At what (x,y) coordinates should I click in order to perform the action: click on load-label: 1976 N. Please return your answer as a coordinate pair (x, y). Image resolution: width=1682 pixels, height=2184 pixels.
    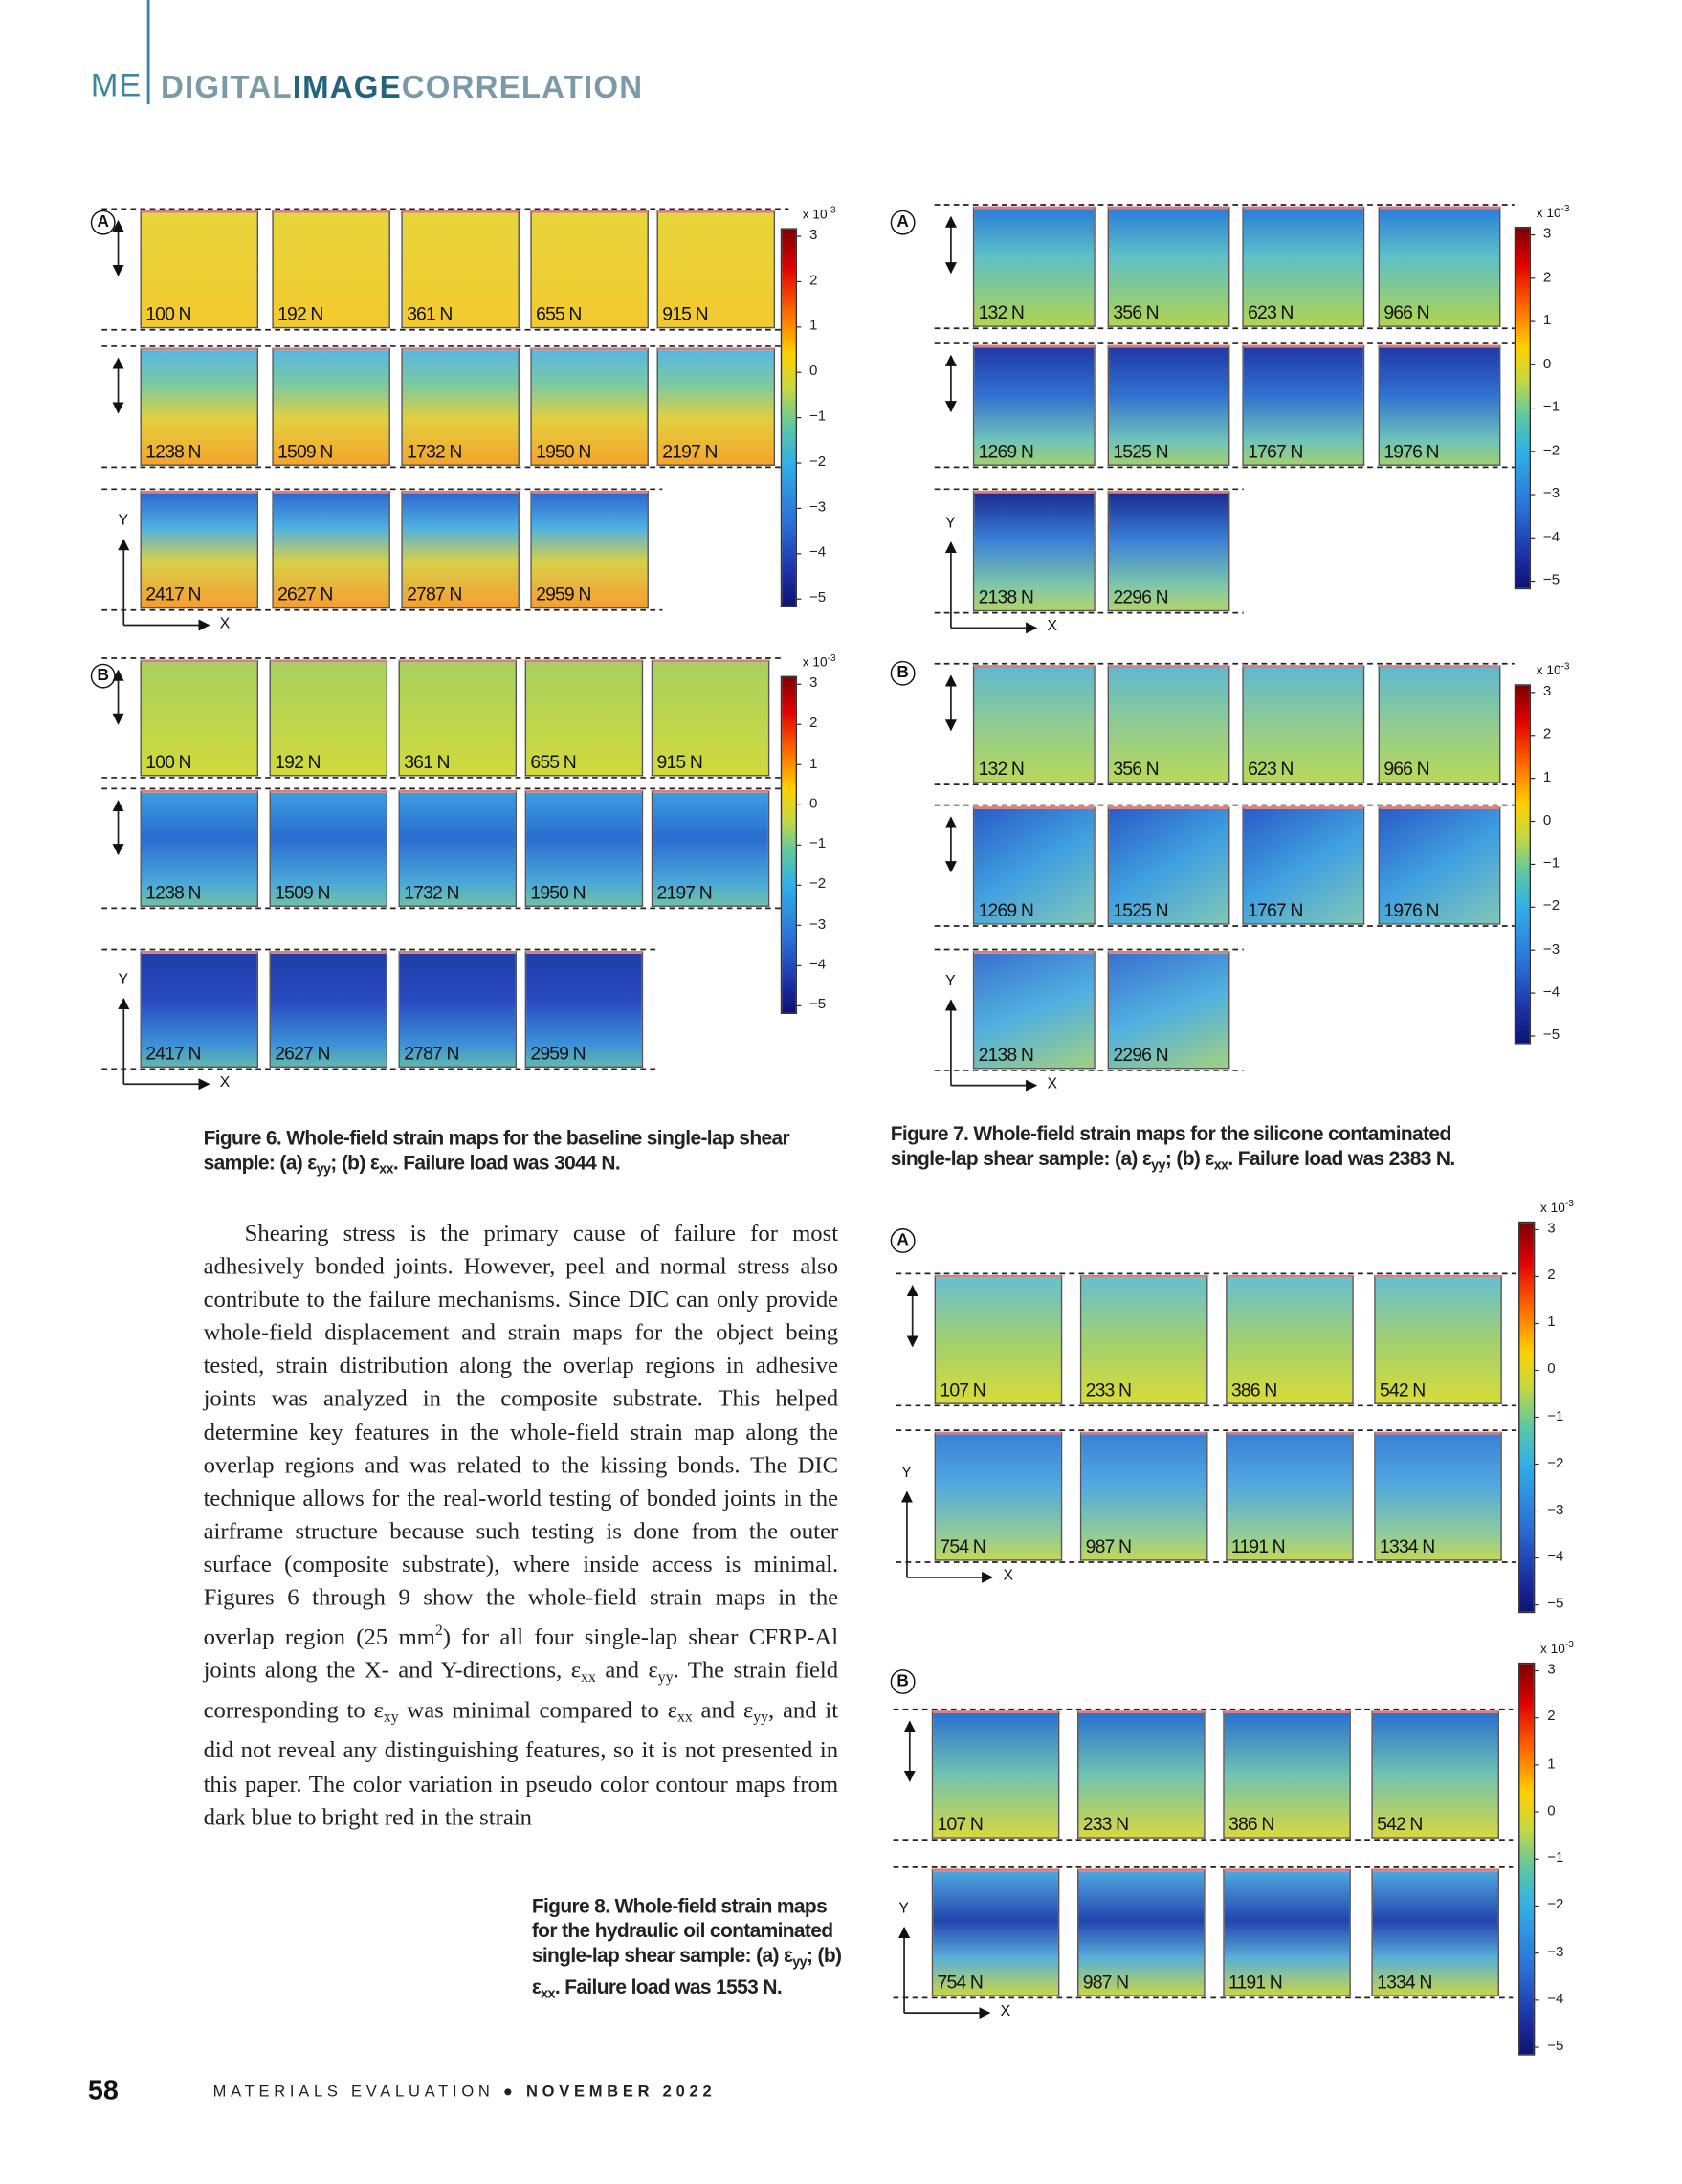
    Looking at the image, I should click on (1411, 452).